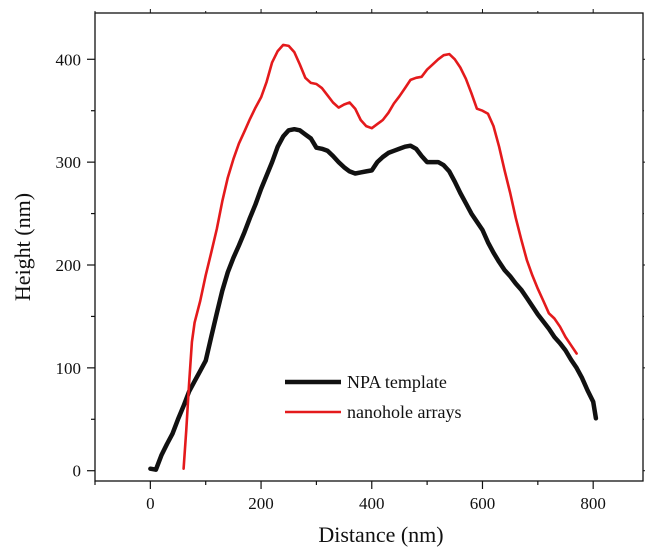 This screenshot has height=548, width=645. What do you see at coordinates (69, 162) in the screenshot?
I see `y-tick-label: 300` at bounding box center [69, 162].